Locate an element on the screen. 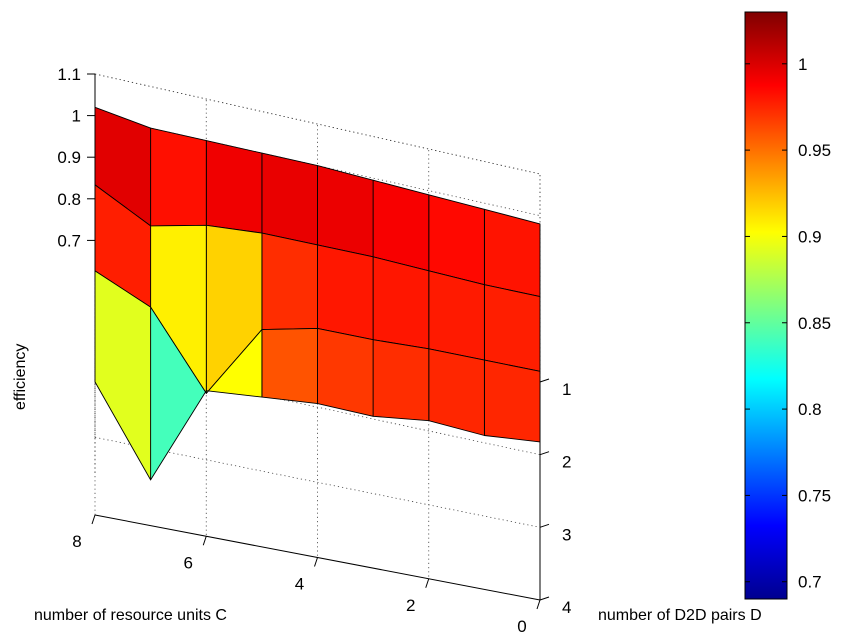  colorbar-ticks: 0.7 0.75 0.8 0.85 0.9 0.95 1 is located at coordinates (788, 323).